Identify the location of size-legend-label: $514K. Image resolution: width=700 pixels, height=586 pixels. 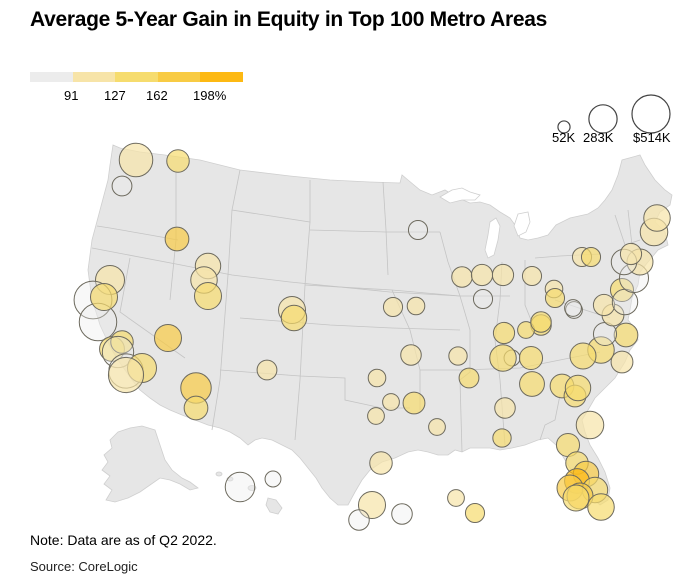
(652, 137).